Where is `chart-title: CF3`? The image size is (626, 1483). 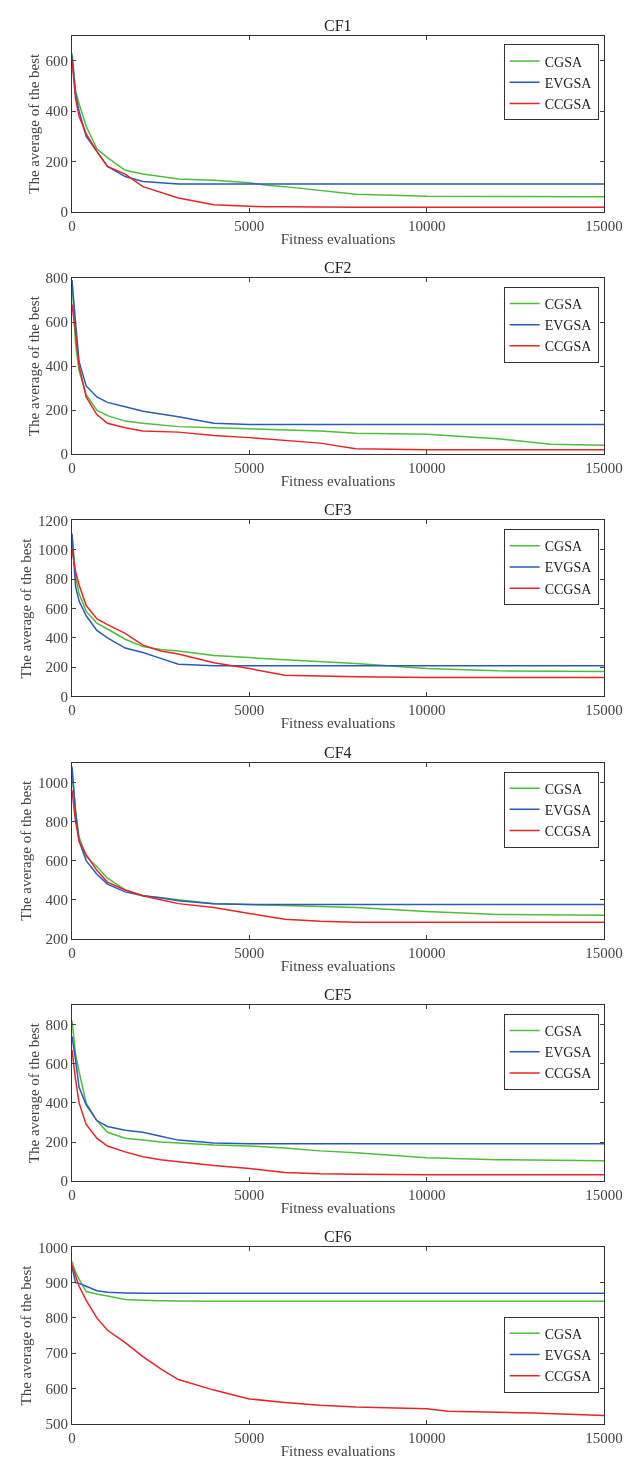 chart-title: CF3 is located at coordinates (338, 509).